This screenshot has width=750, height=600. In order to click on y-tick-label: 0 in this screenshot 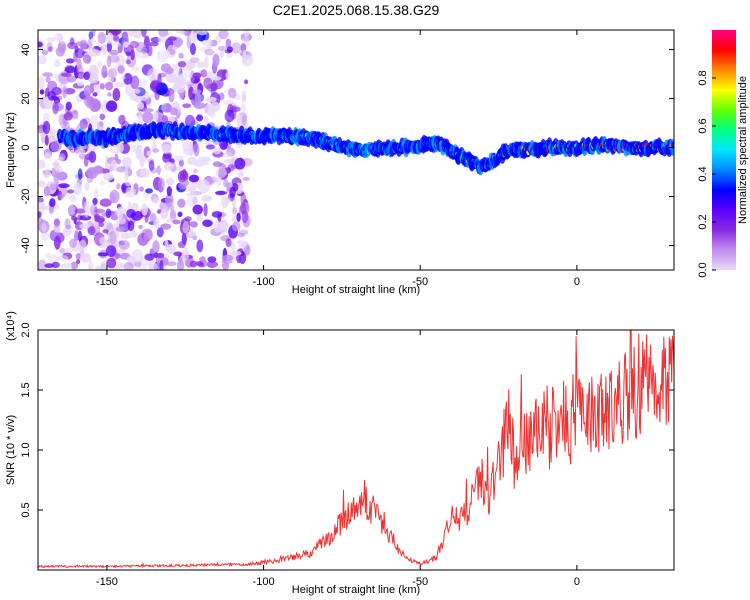, I will do `click(26, 147)`.